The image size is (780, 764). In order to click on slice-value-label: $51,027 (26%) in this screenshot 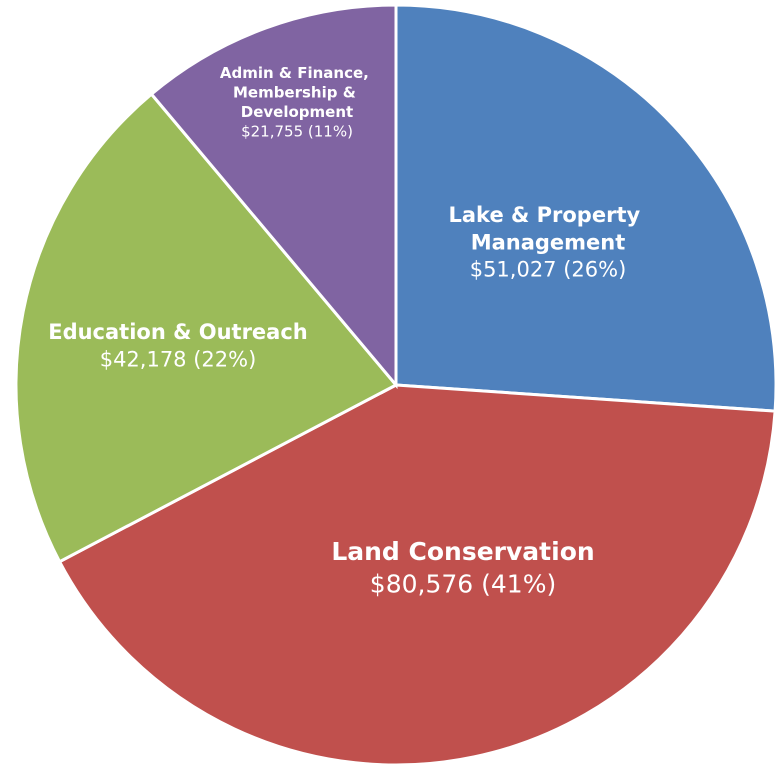, I will do `click(548, 270)`.